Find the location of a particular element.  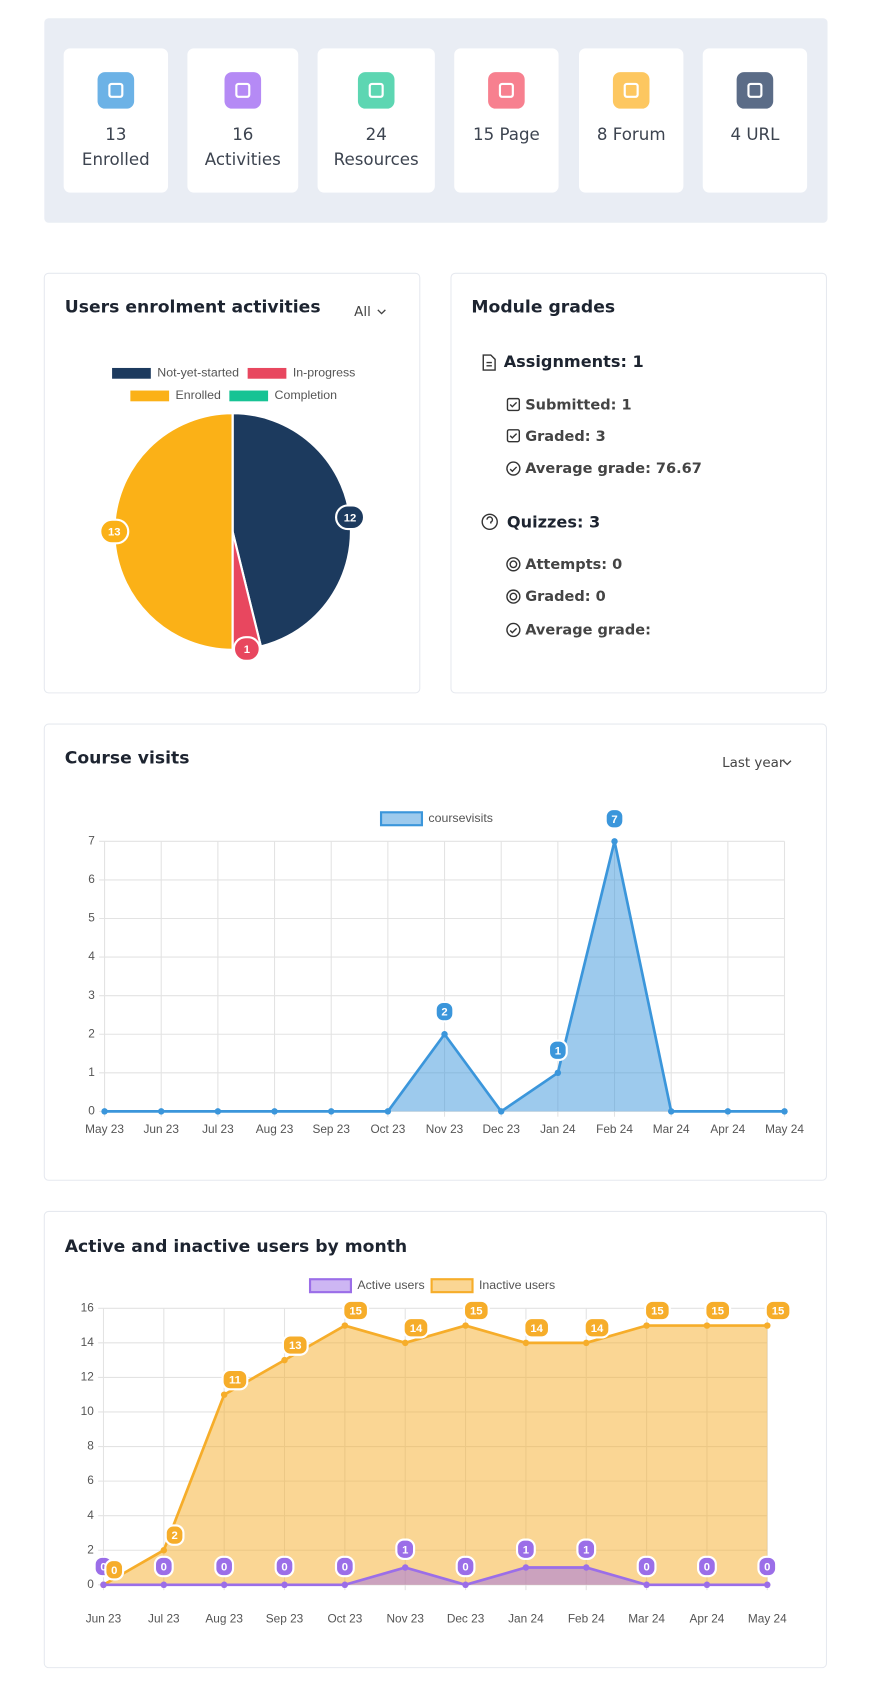

question-mark is located at coordinates (490, 520).